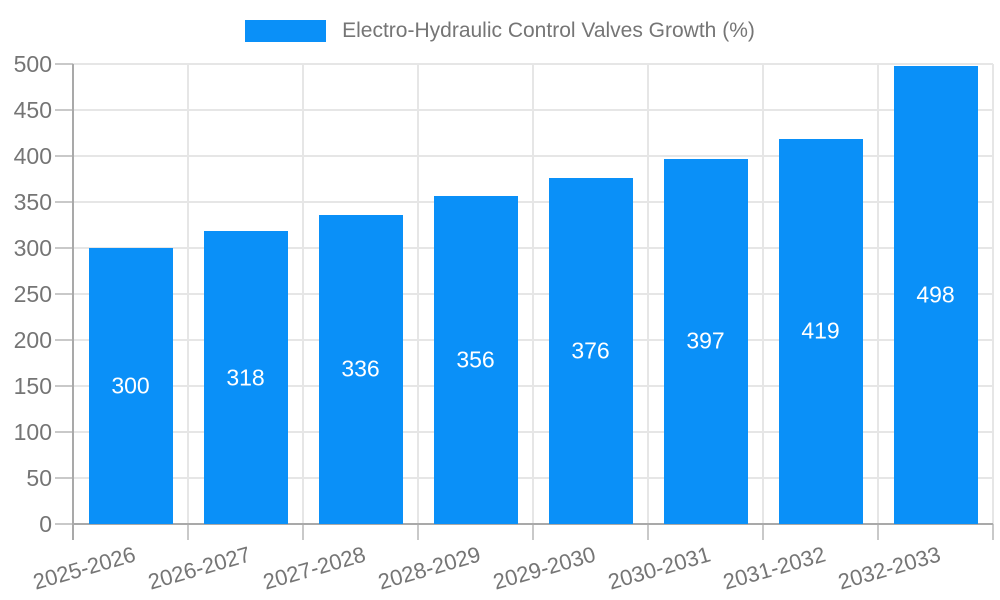 The width and height of the screenshot is (1000, 600). I want to click on bar-value-label: 336, so click(360, 368).